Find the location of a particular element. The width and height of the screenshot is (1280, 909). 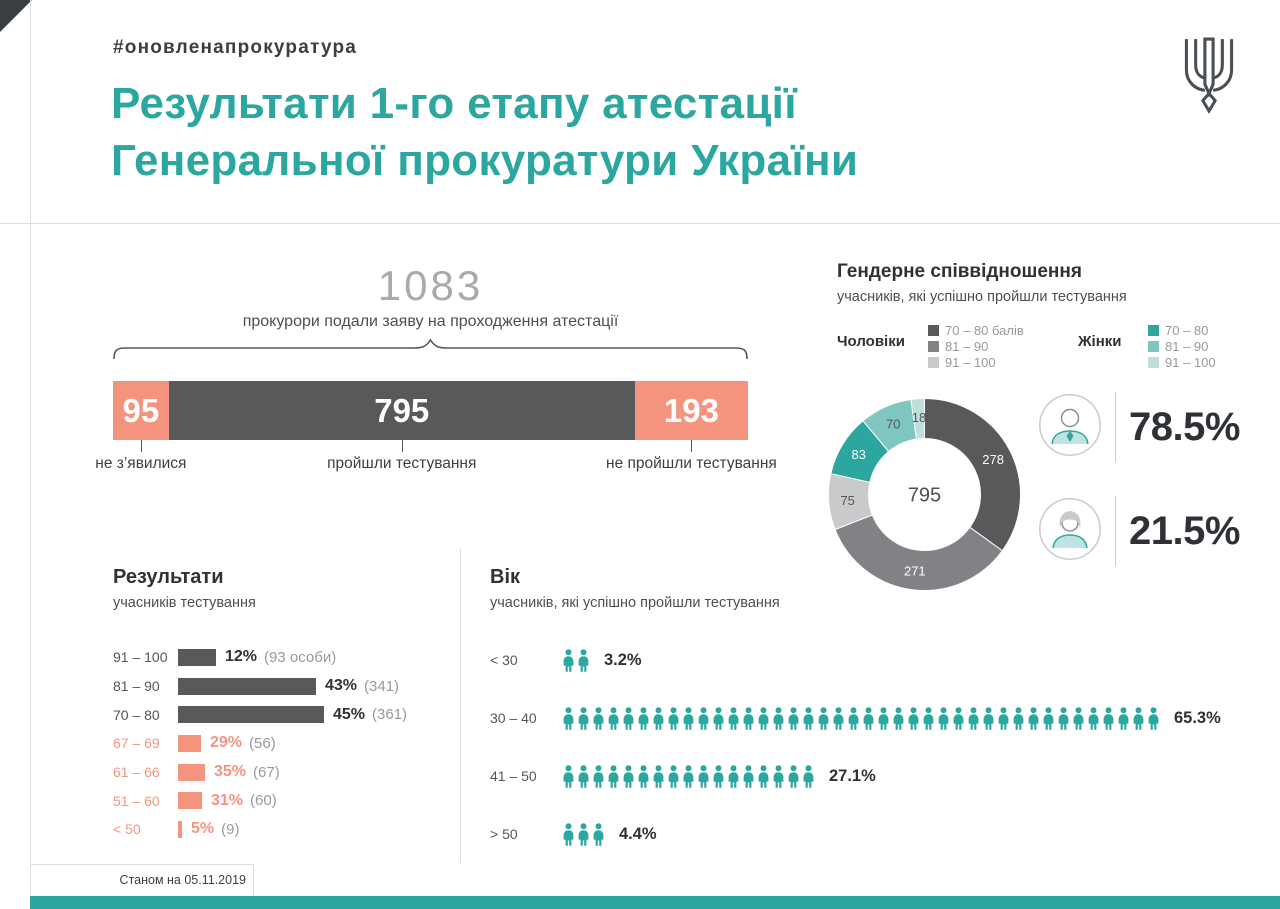

total-applicants: 1083 is located at coordinates (430, 285).